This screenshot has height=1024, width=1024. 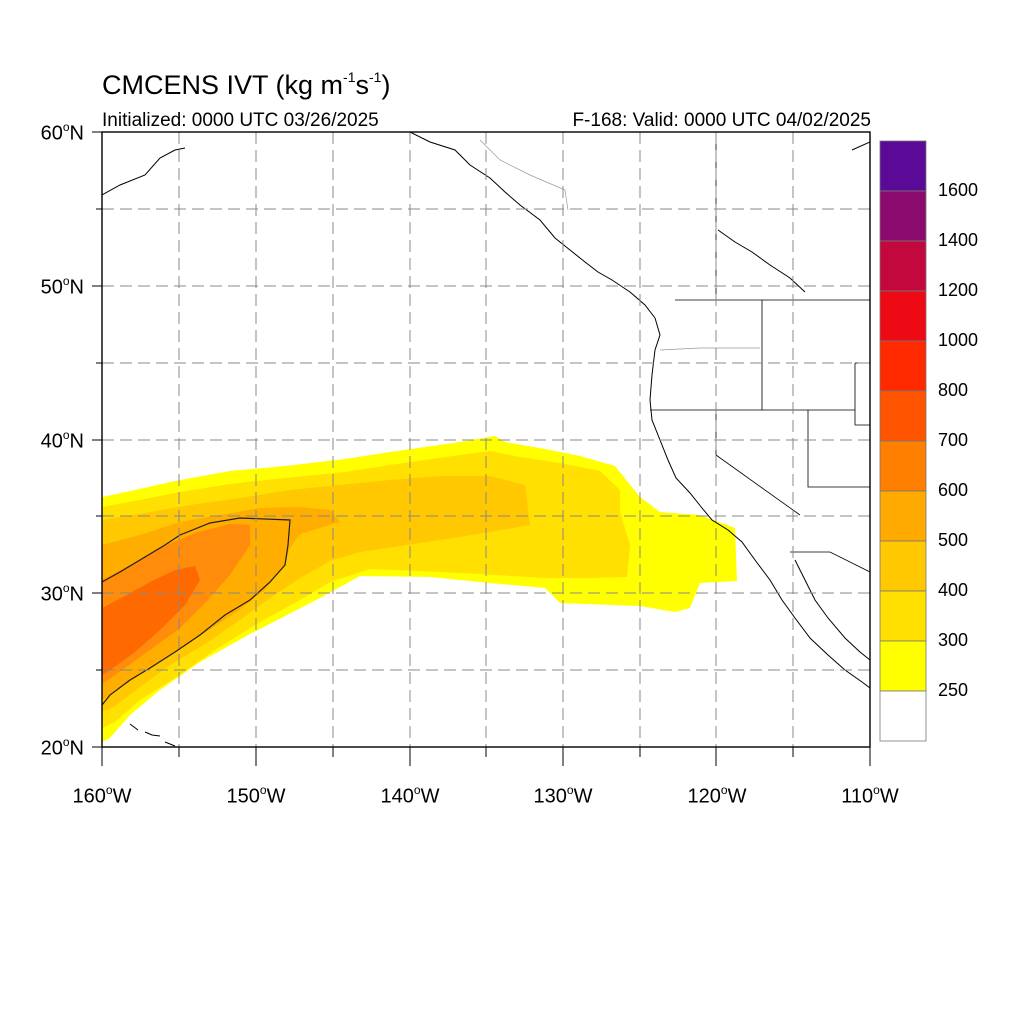 I want to click on cb-label-250: 250, so click(x=953, y=690).